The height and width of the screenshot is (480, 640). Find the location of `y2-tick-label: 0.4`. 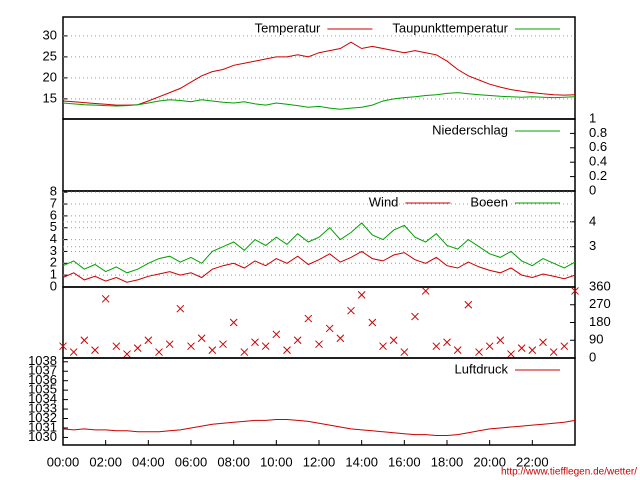

y2-tick-label: 0.4 is located at coordinates (598, 161).